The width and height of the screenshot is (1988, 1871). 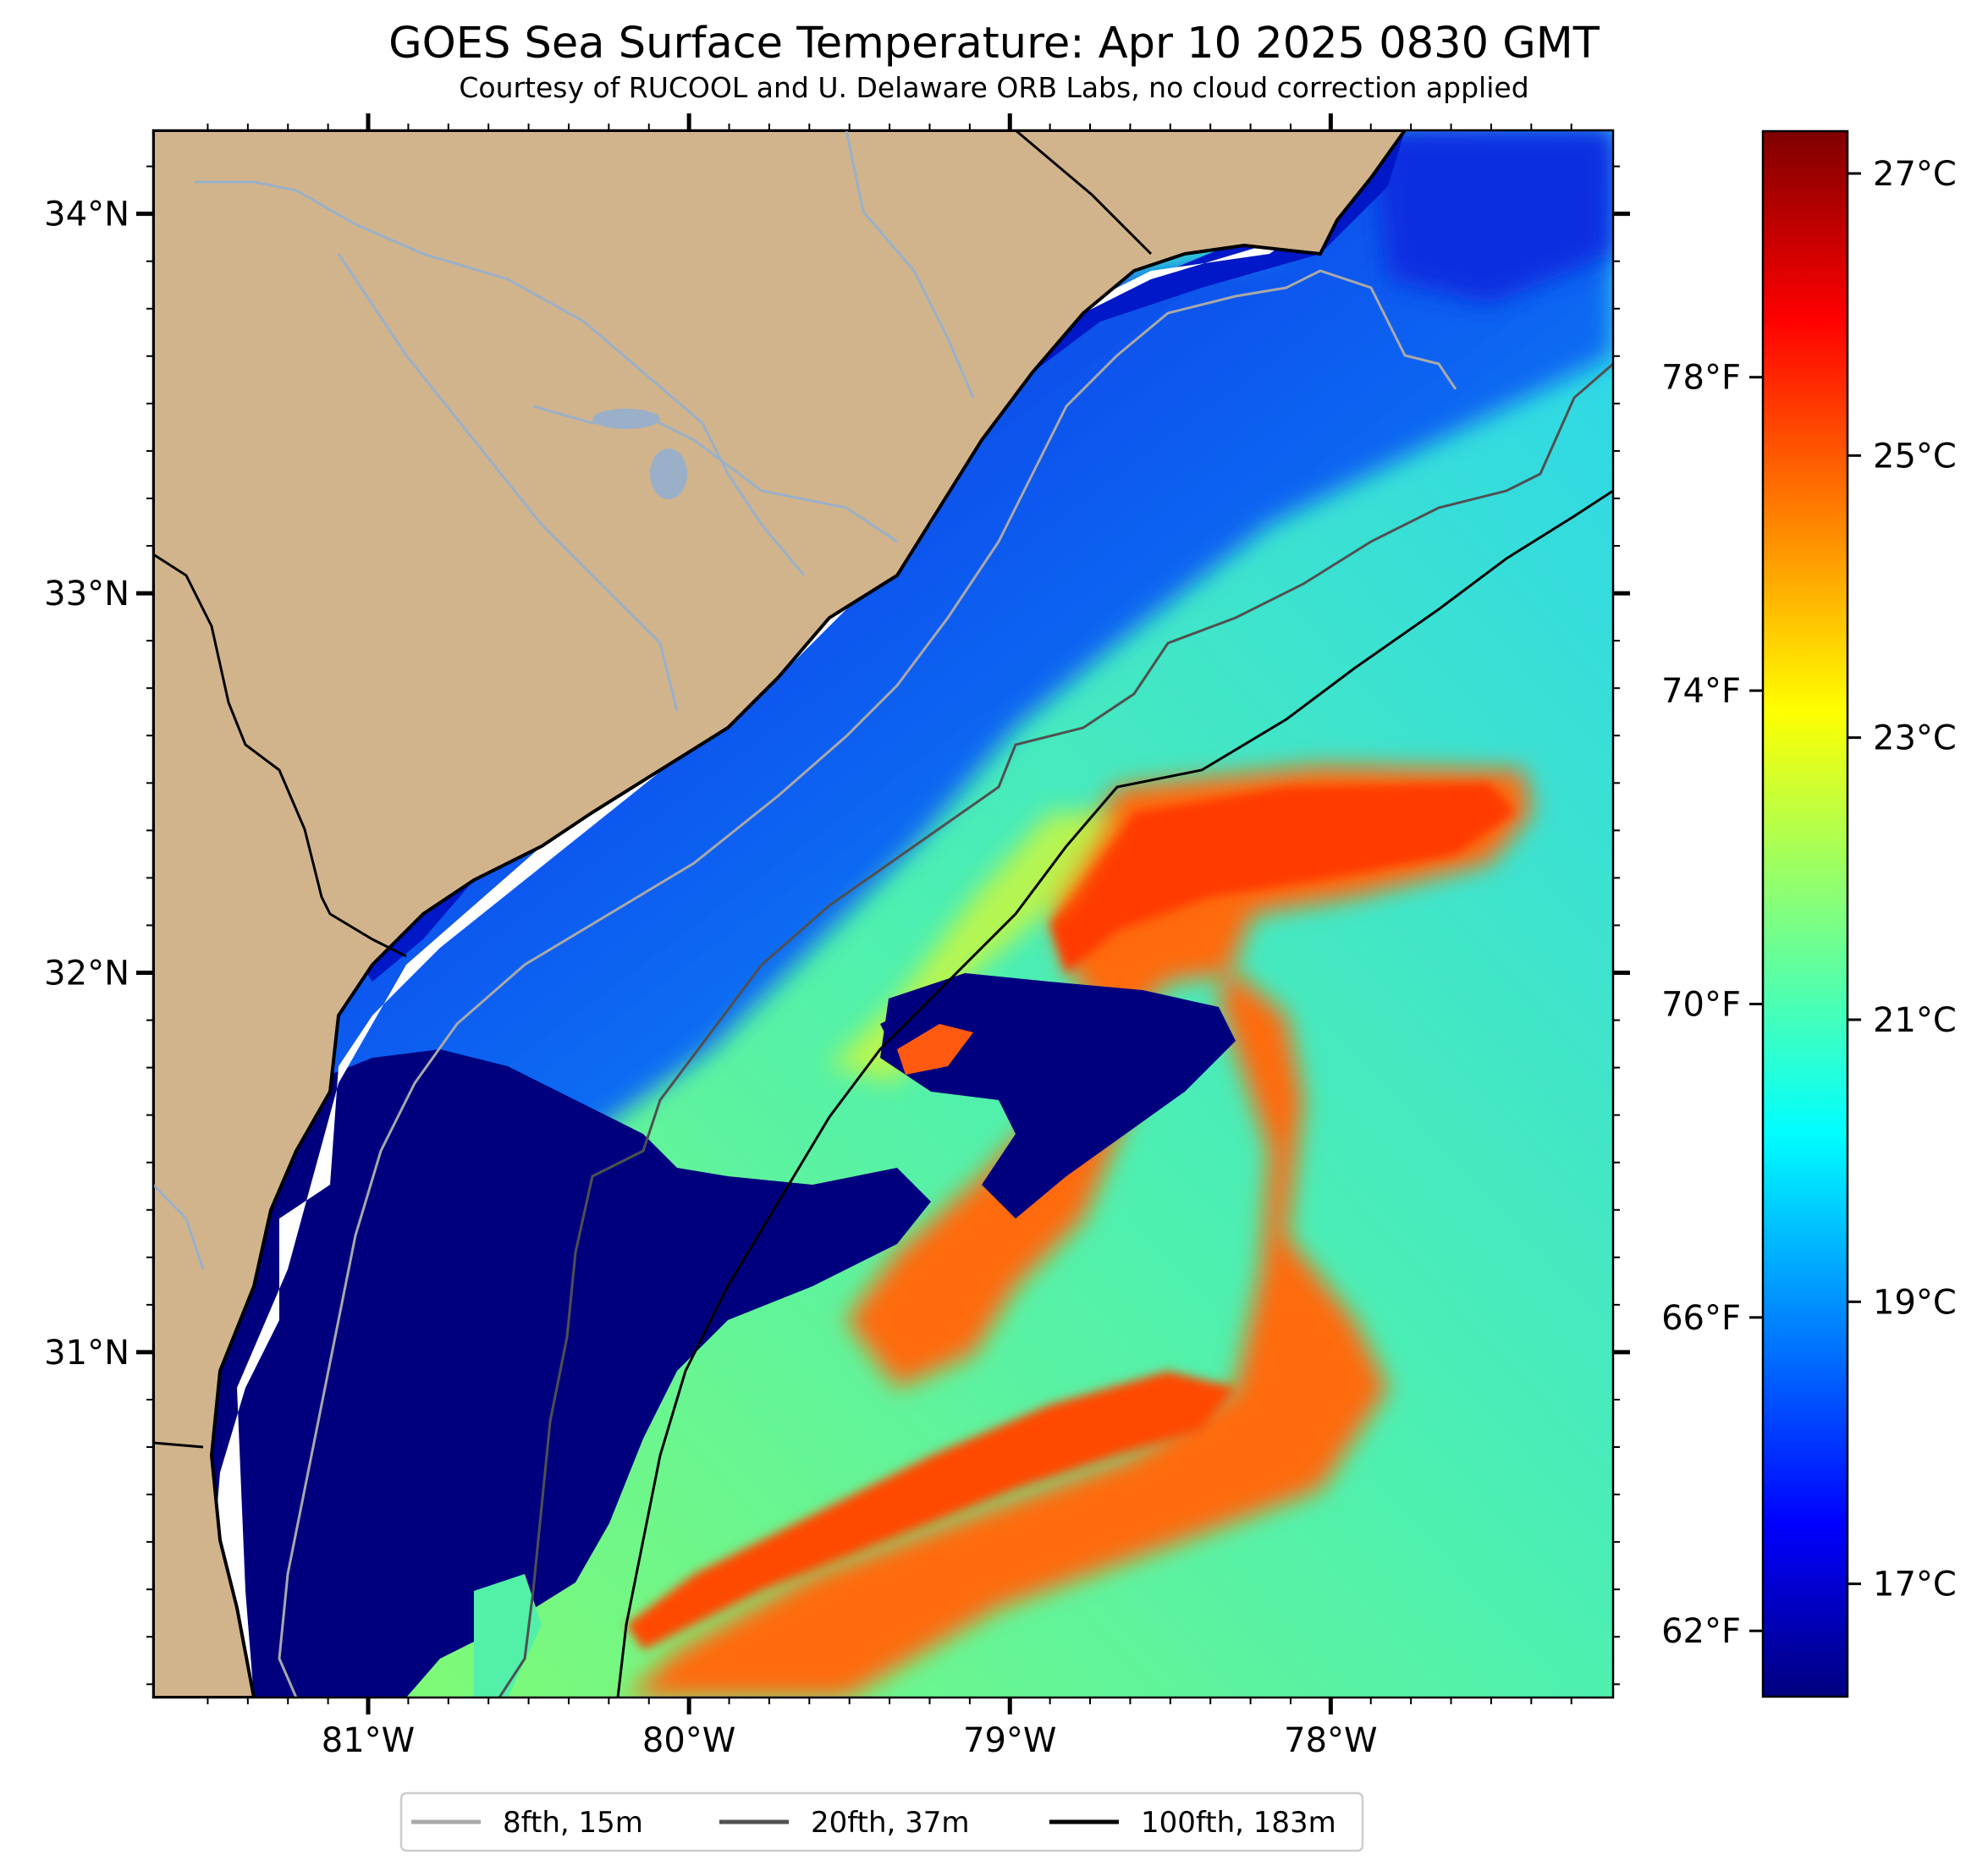 What do you see at coordinates (688, 1741) in the screenshot?
I see `lon-label: 80°W` at bounding box center [688, 1741].